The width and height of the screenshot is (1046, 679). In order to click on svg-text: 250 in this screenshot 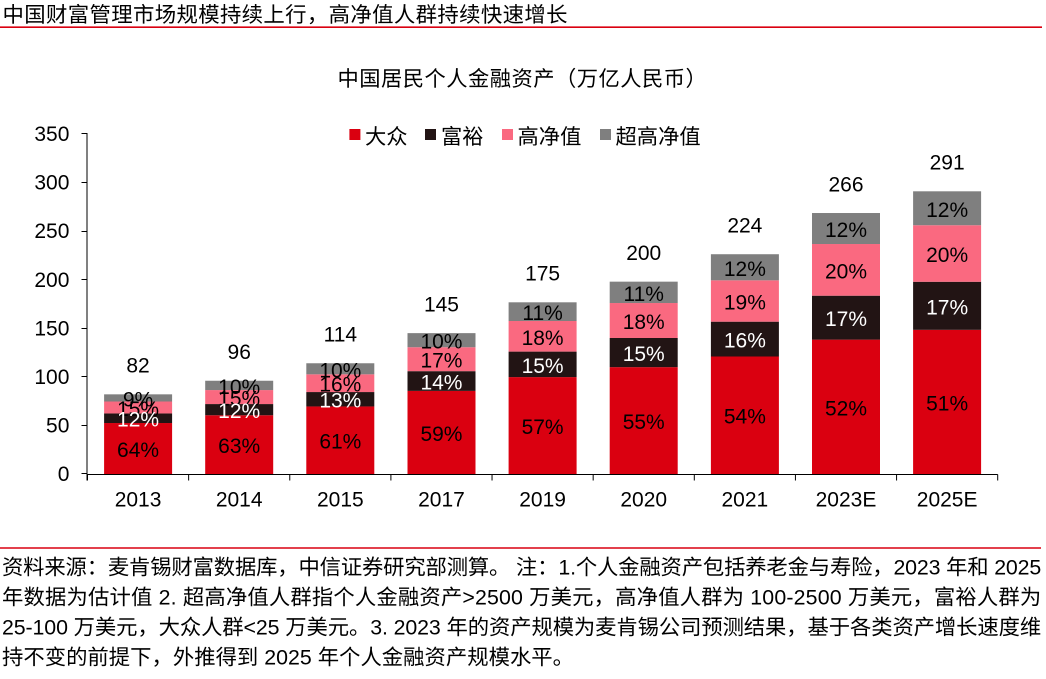, I will do `click(51, 231)`.